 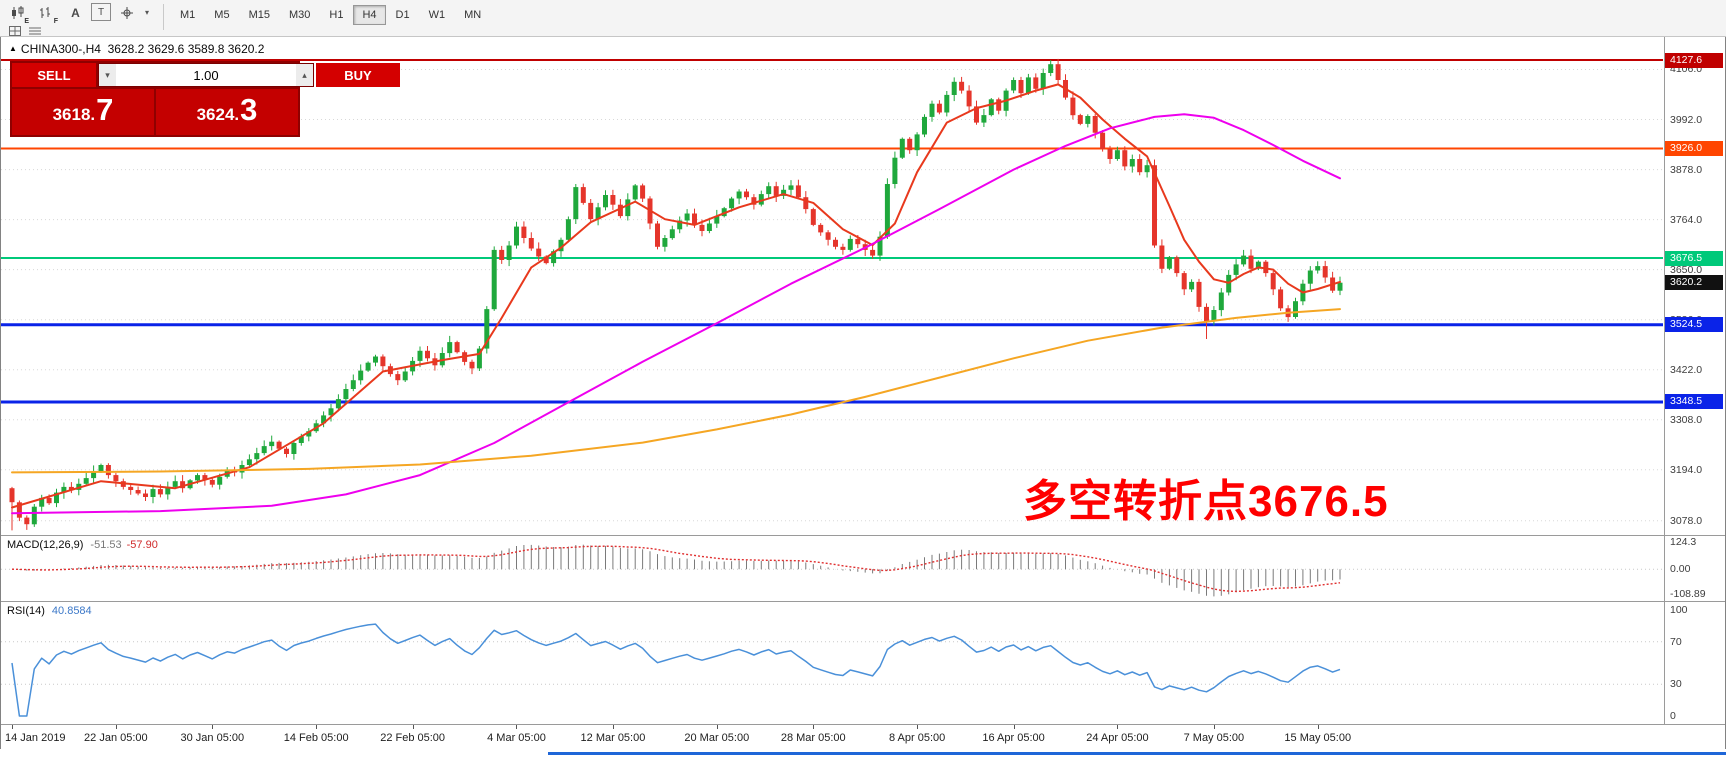 I want to click on sell-price: 3618. 7, so click(x=83, y=112).